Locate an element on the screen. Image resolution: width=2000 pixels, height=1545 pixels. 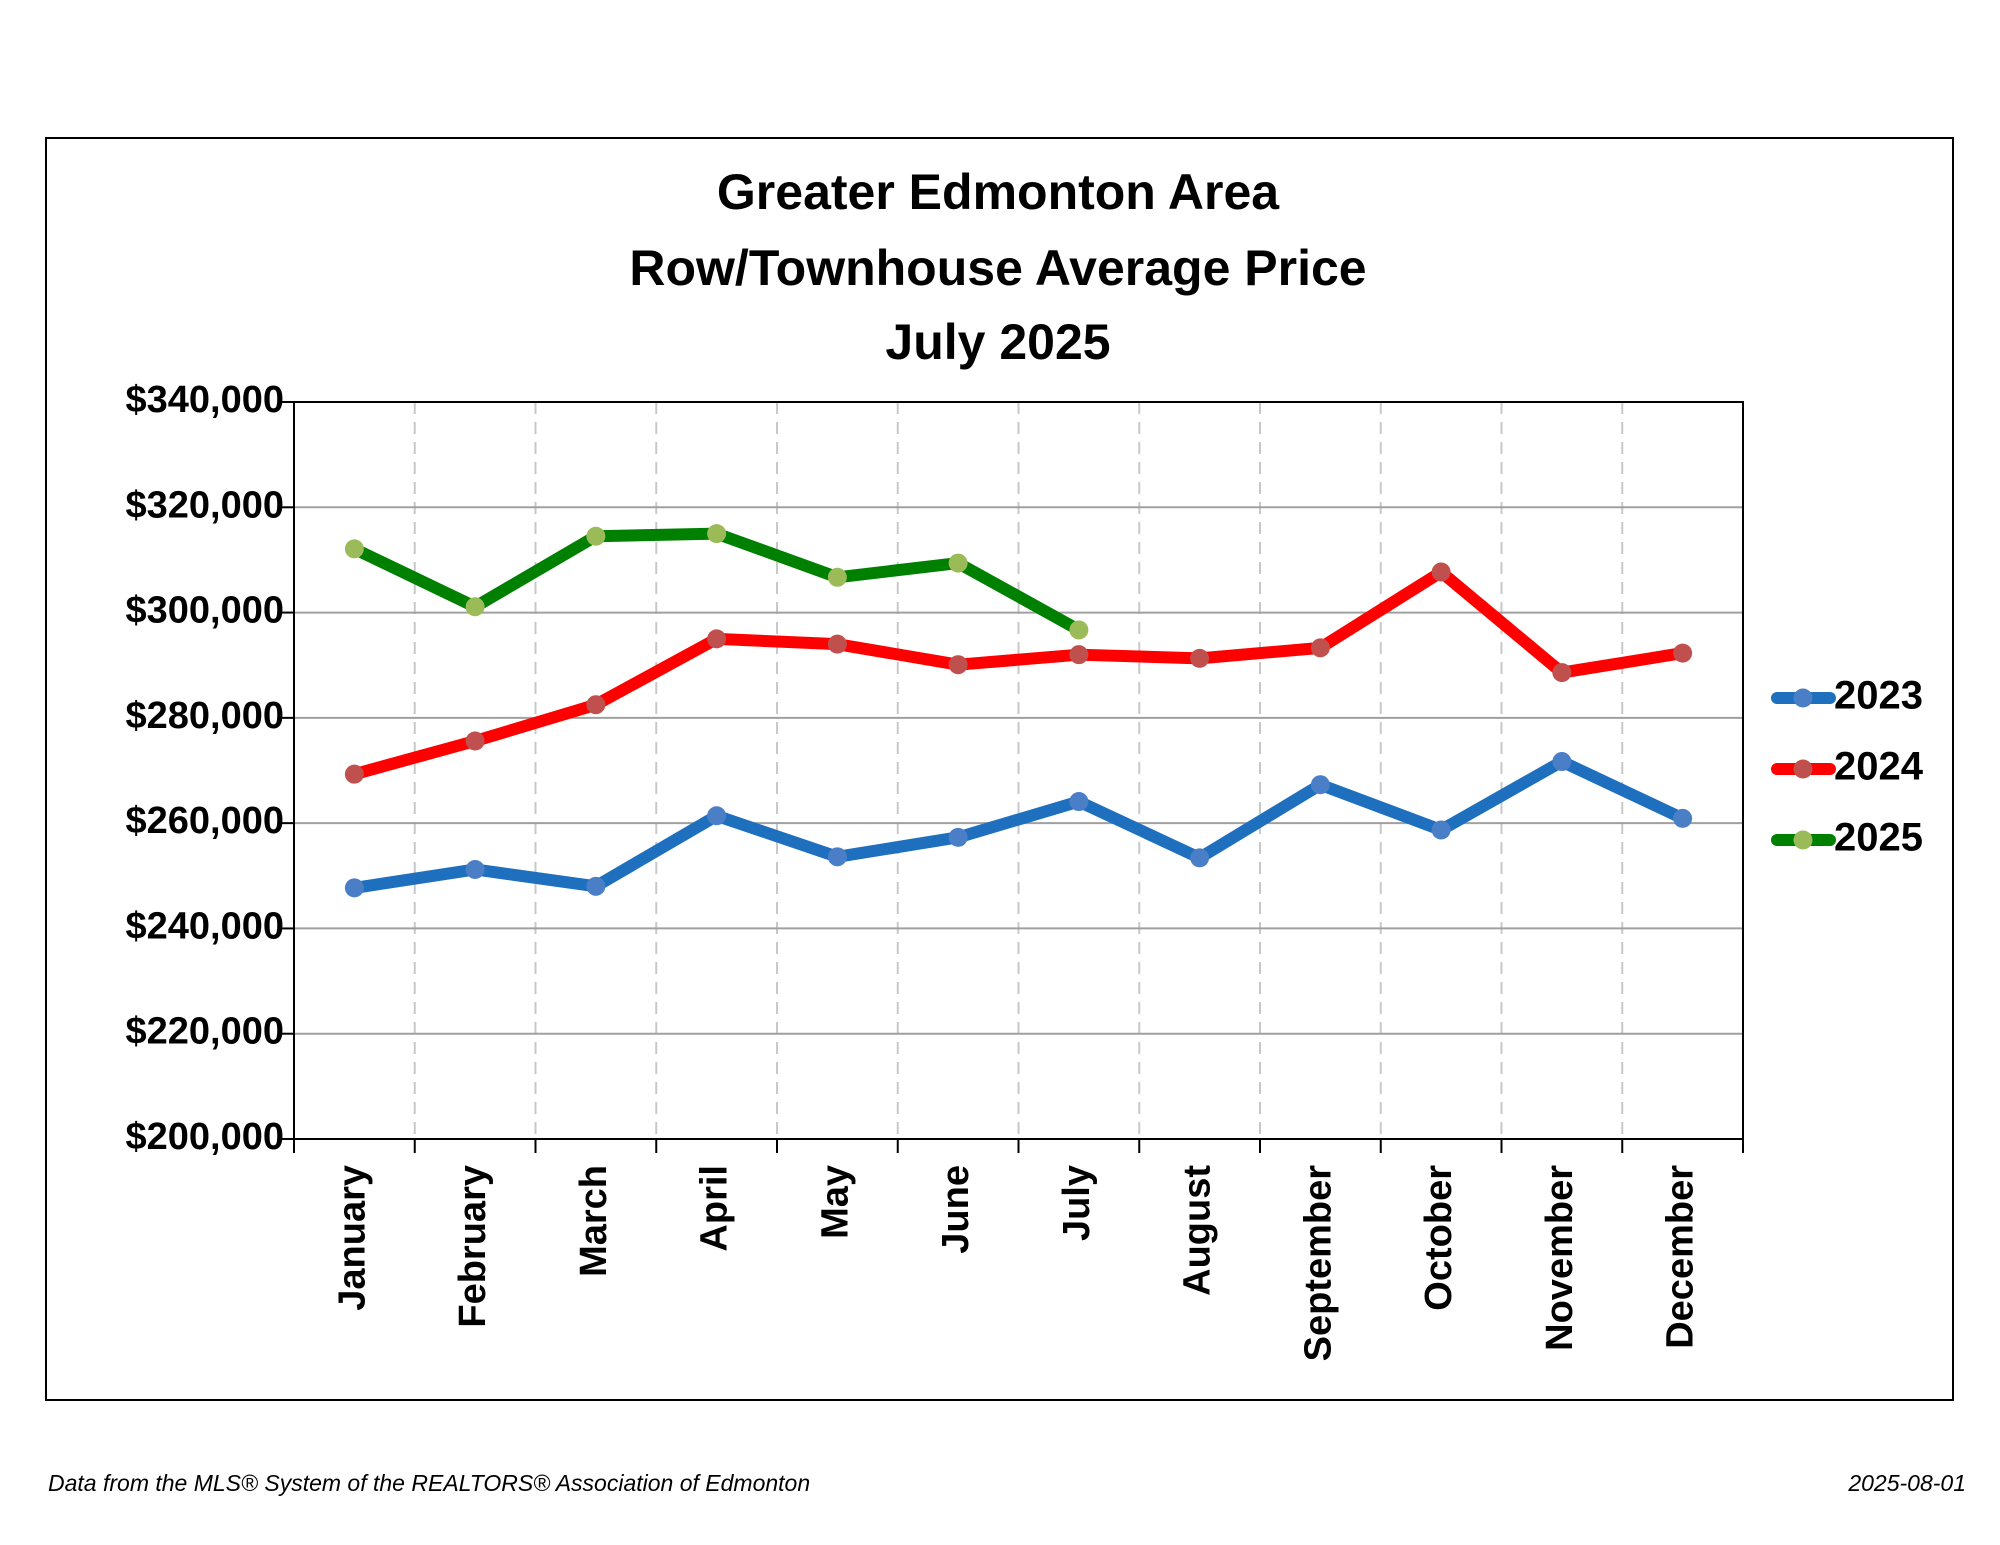
legend-label: 2024 is located at coordinates (1879, 767).